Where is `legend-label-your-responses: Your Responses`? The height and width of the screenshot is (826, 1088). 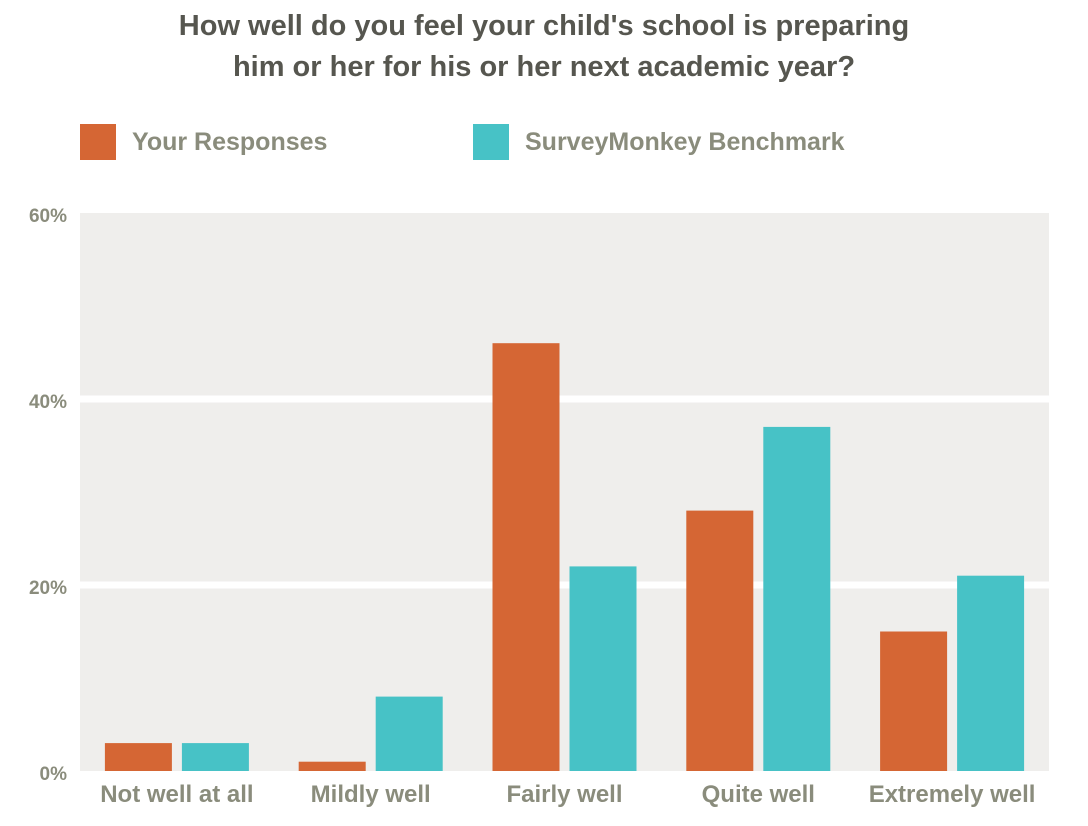
legend-label-your-responses: Your Responses is located at coordinates (230, 142).